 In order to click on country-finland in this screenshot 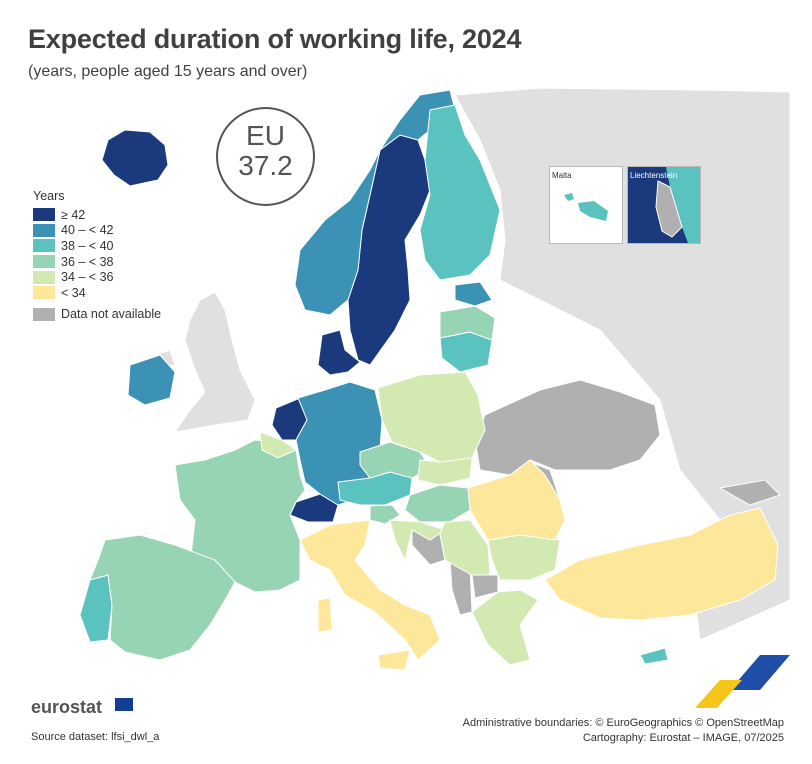, I will do `click(460, 192)`.